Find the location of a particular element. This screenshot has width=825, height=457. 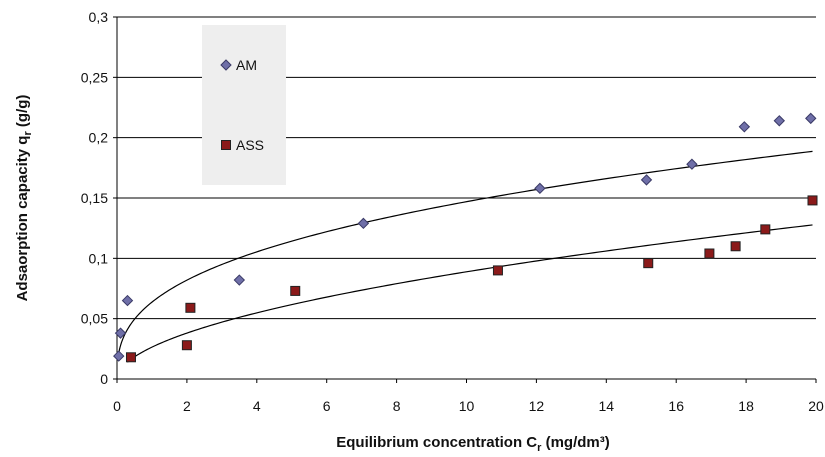

legend-items: AM ASS is located at coordinates (242, 105).